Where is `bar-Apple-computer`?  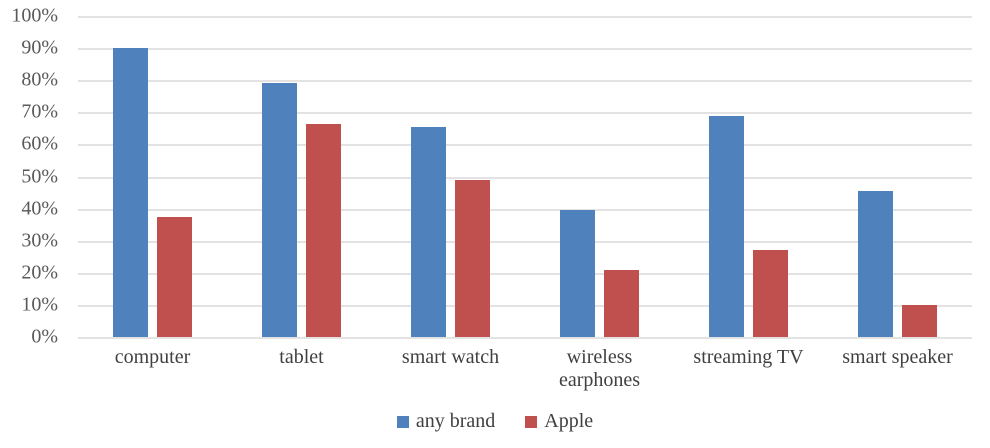 bar-Apple-computer is located at coordinates (174, 276).